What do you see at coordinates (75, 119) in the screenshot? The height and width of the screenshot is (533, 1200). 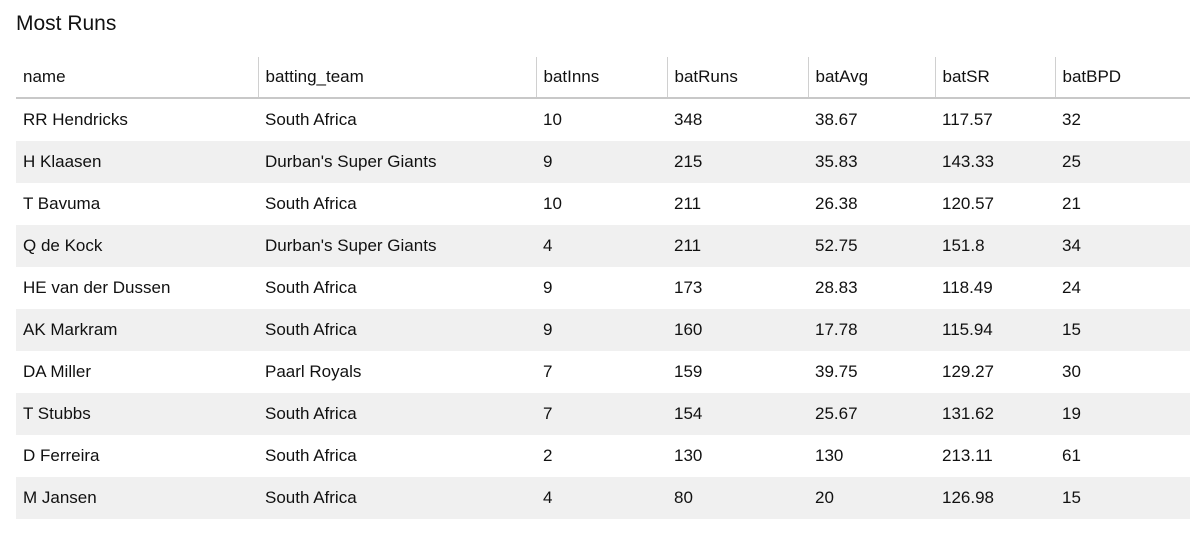 I see `table-cell: RR Hendricks` at bounding box center [75, 119].